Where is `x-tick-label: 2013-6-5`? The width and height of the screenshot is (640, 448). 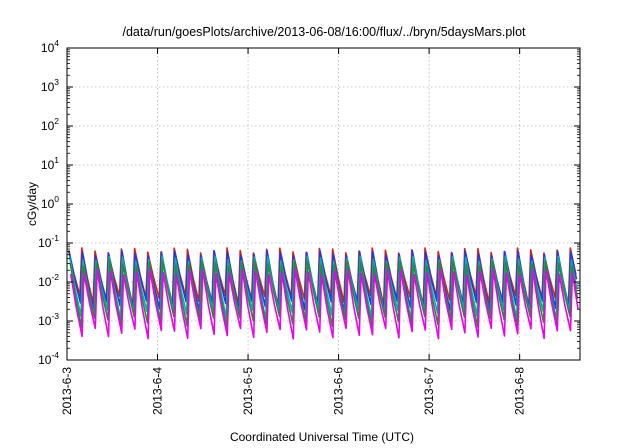 x-tick-label: 2013-6-5 is located at coordinates (248, 391).